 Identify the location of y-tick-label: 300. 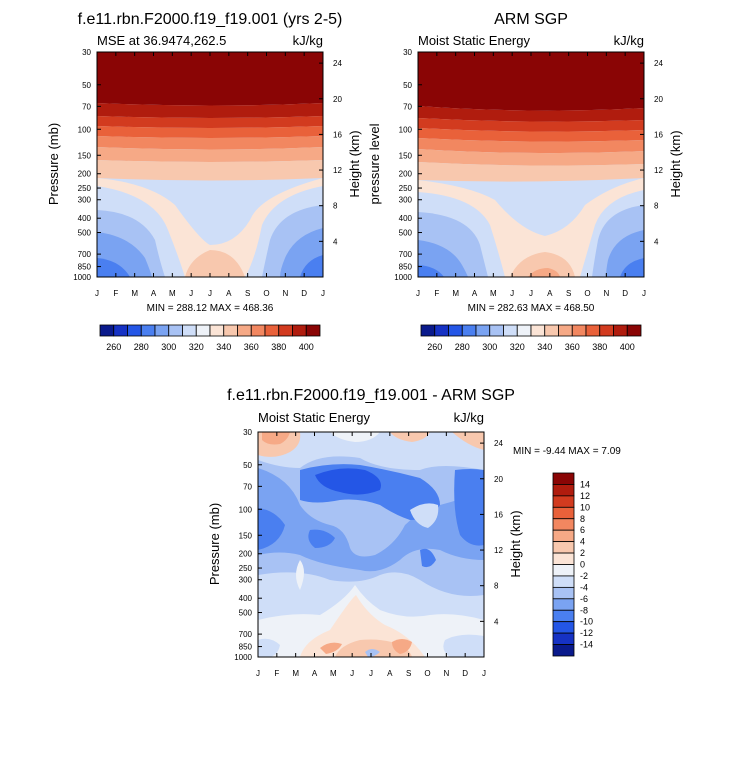
(246, 580).